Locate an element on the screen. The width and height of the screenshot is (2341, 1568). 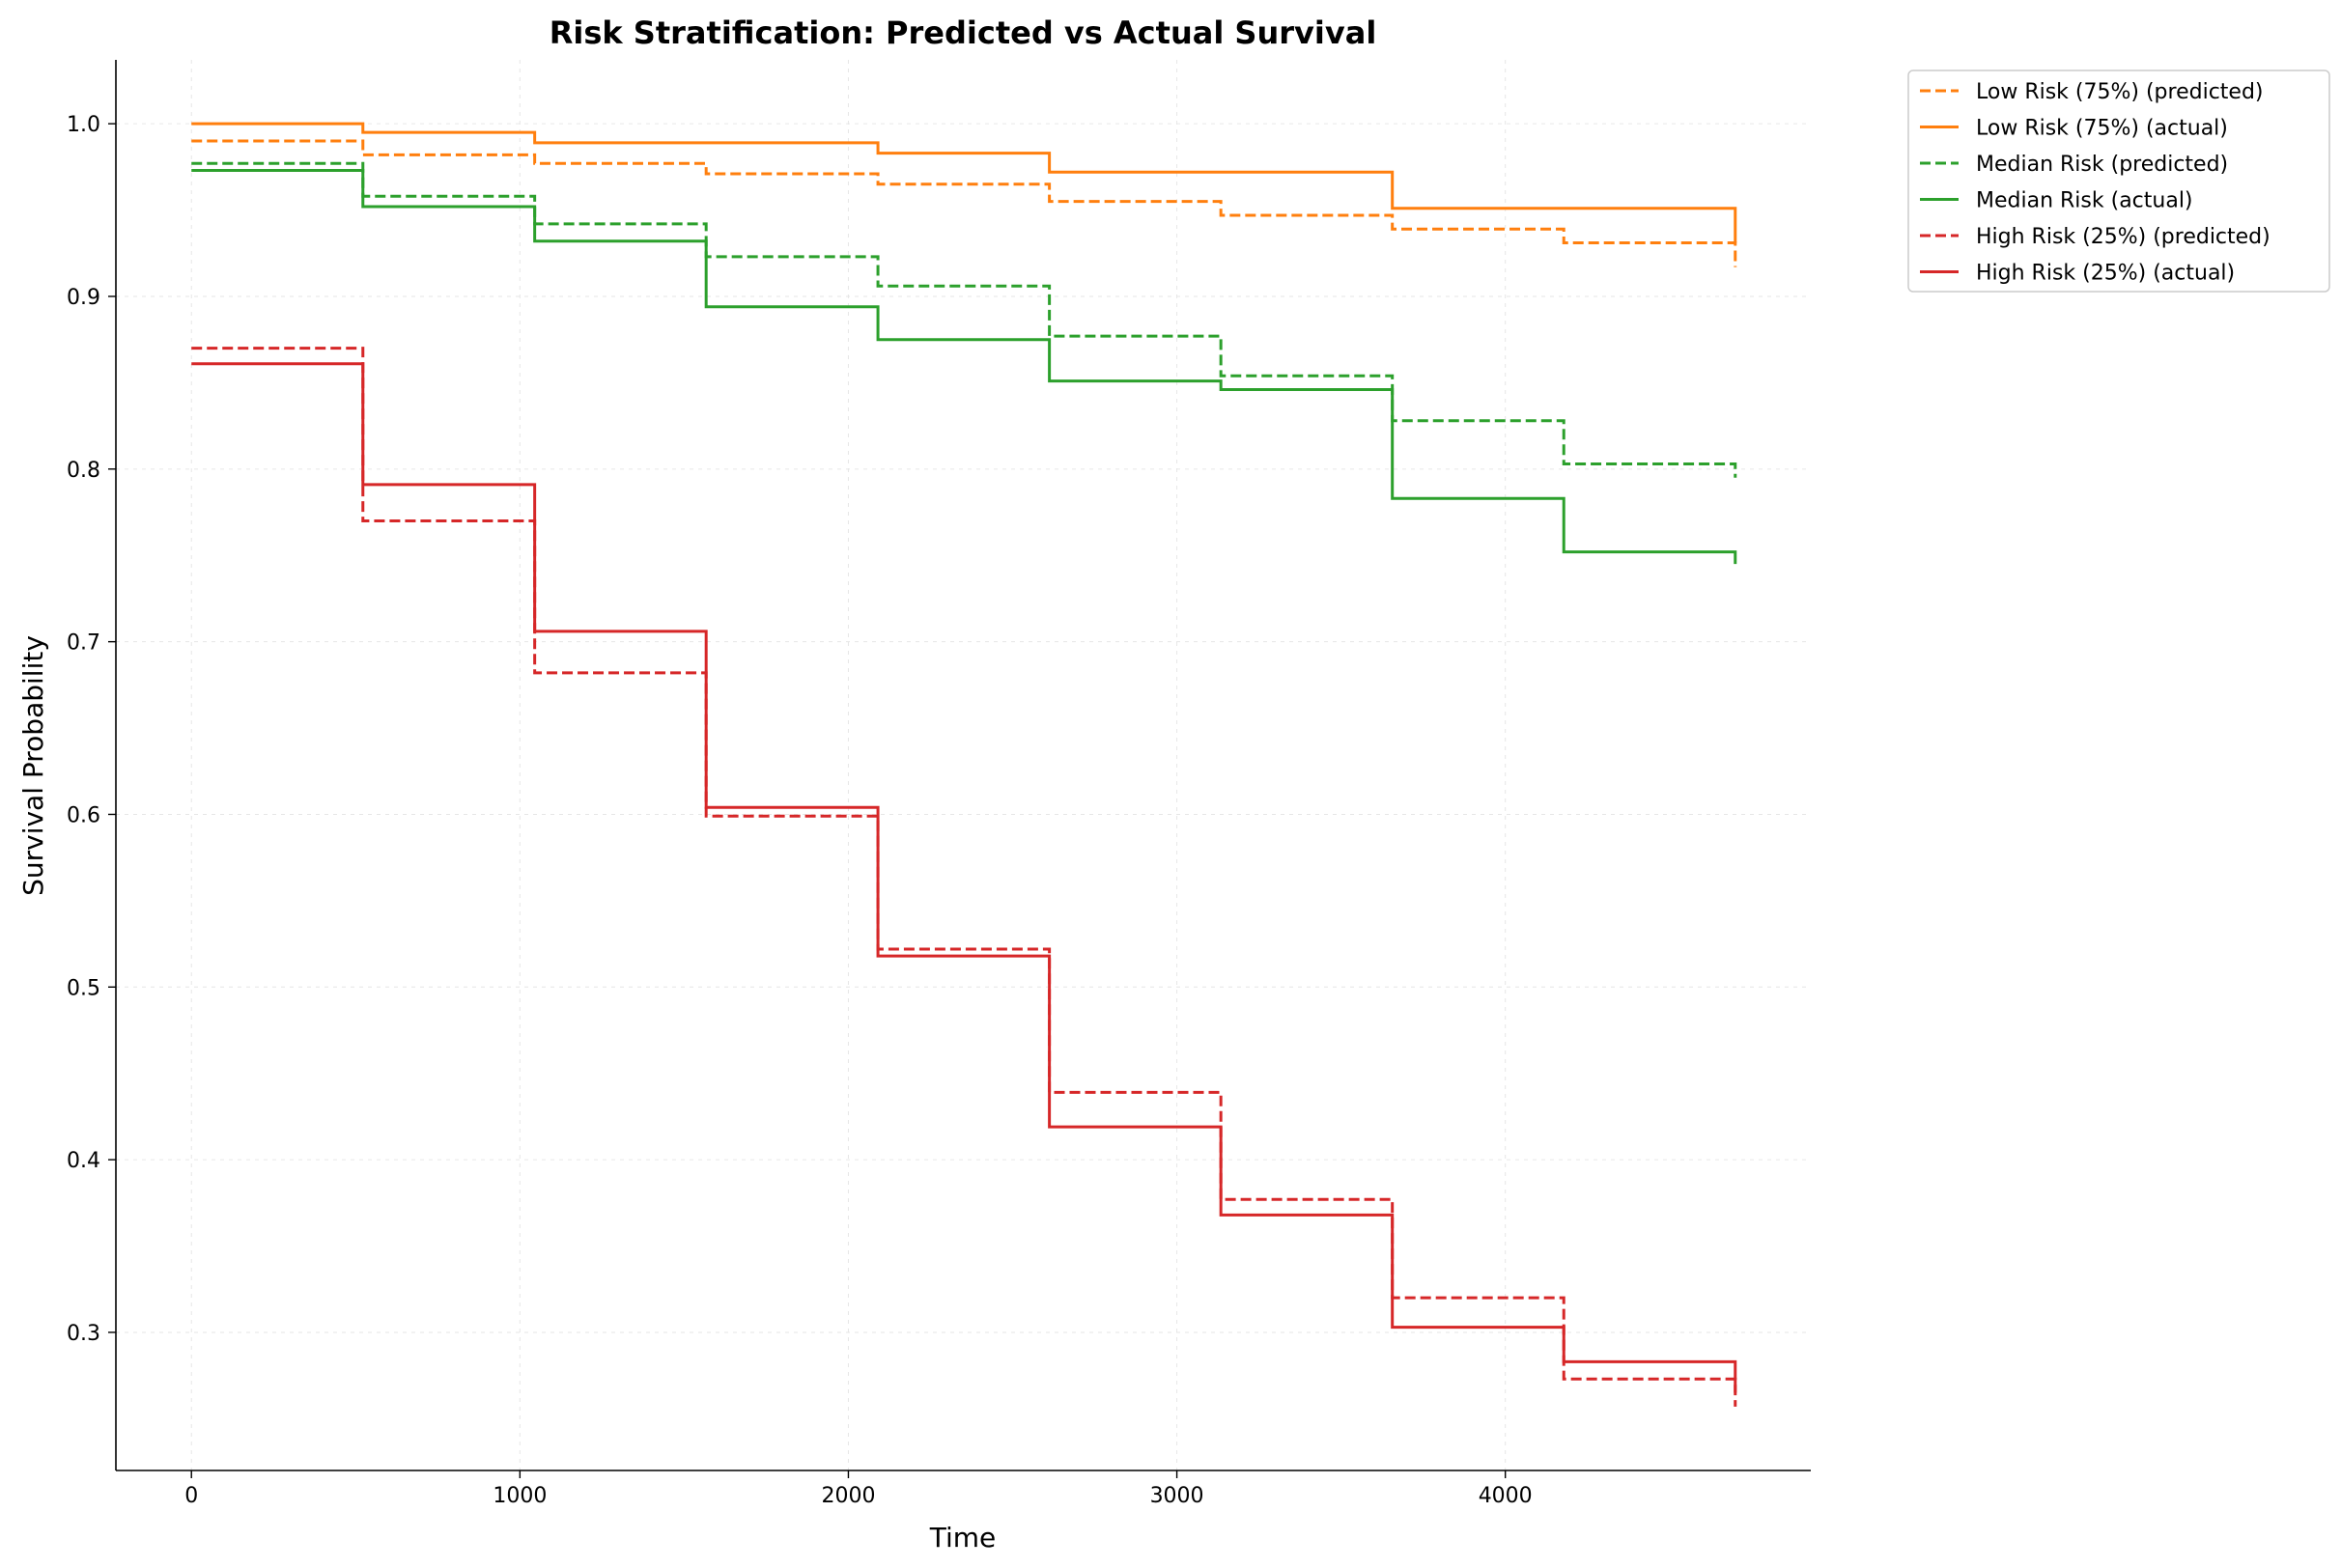
y-tick-label: 0.5 is located at coordinates (83, 988).